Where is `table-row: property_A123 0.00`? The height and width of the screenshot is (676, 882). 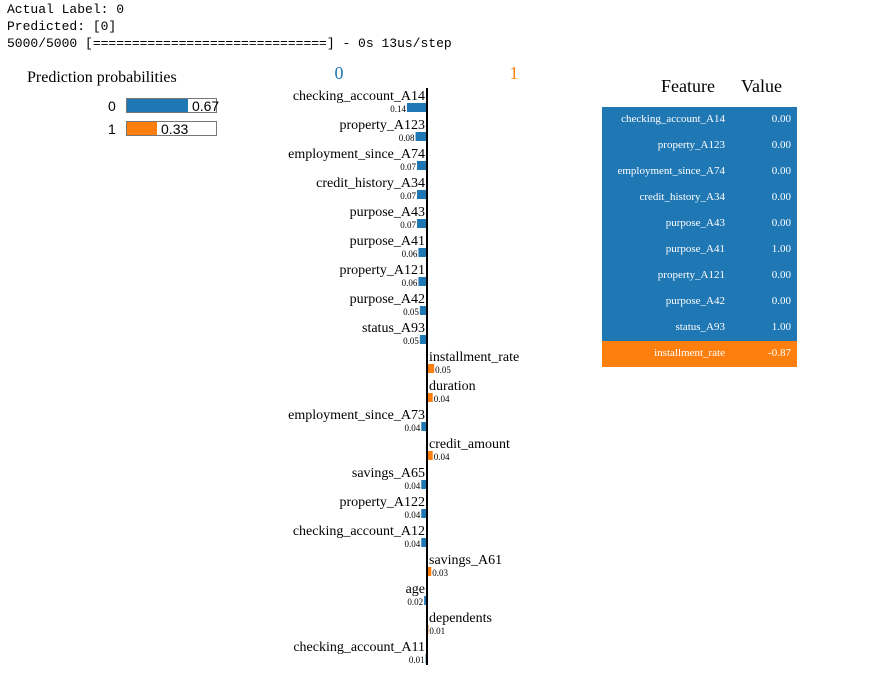 table-row: property_A123 0.00 is located at coordinates (699, 146).